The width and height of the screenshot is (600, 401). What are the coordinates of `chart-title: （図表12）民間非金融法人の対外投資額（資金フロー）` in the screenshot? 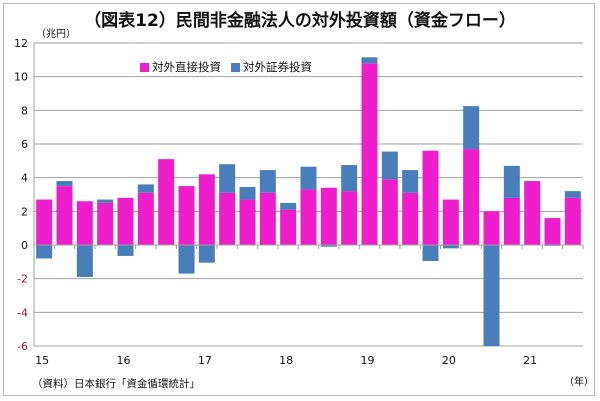 It's located at (300, 21).